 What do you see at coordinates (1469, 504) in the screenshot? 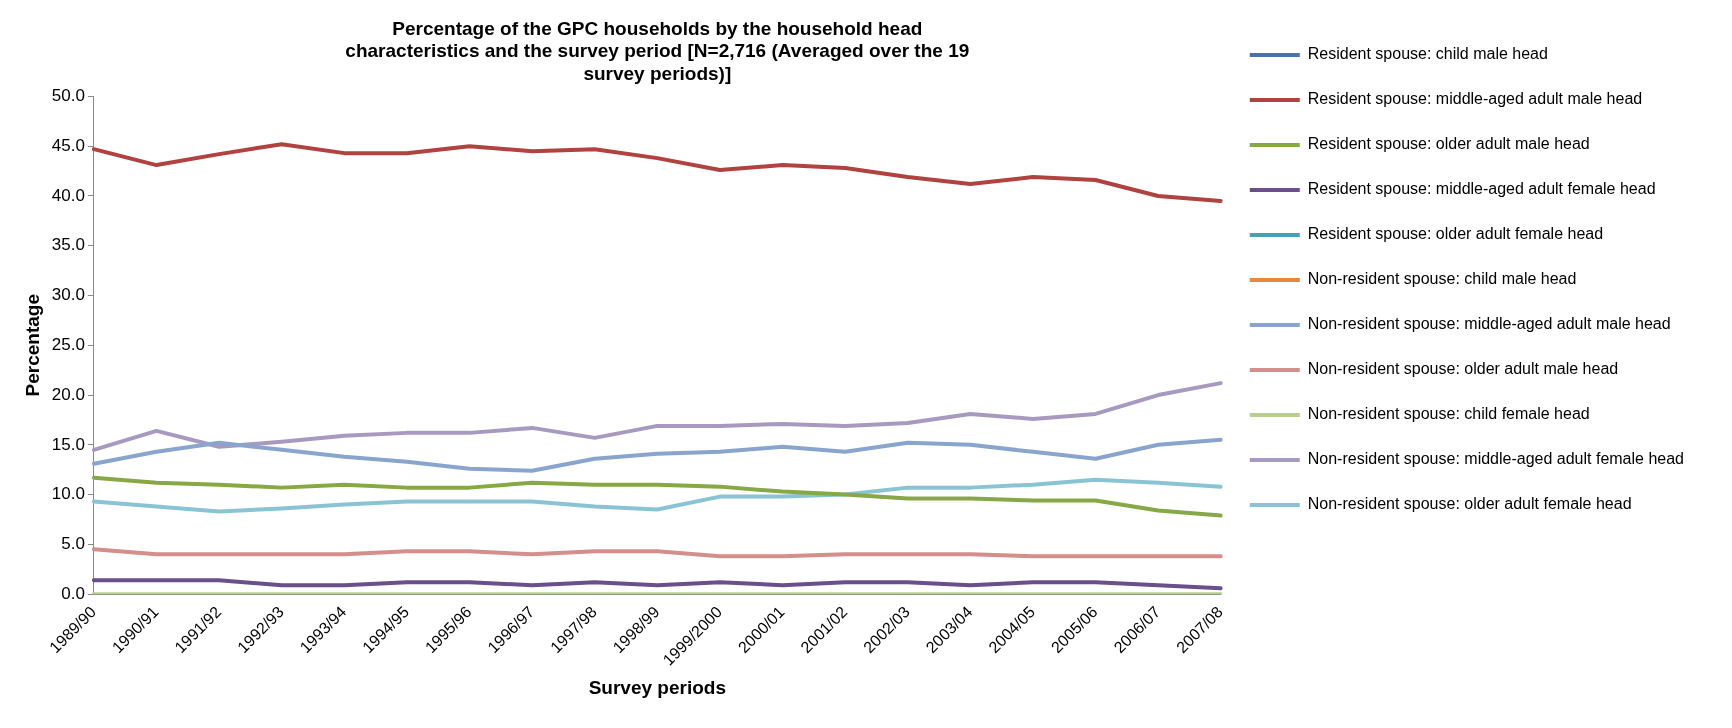
I see `legend-label: Non-resident spouse: older adult female head` at bounding box center [1469, 504].